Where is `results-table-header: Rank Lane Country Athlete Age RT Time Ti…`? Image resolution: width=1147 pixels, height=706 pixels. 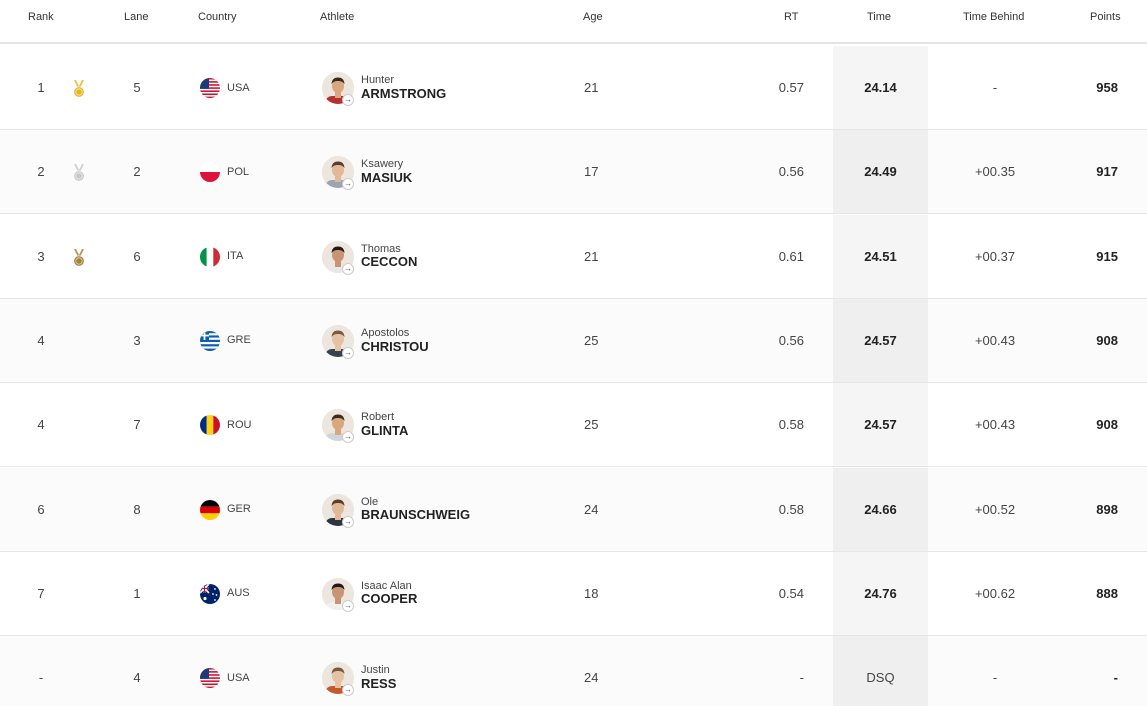 results-table-header: Rank Lane Country Athlete Age RT Time Ti… is located at coordinates (573, 22).